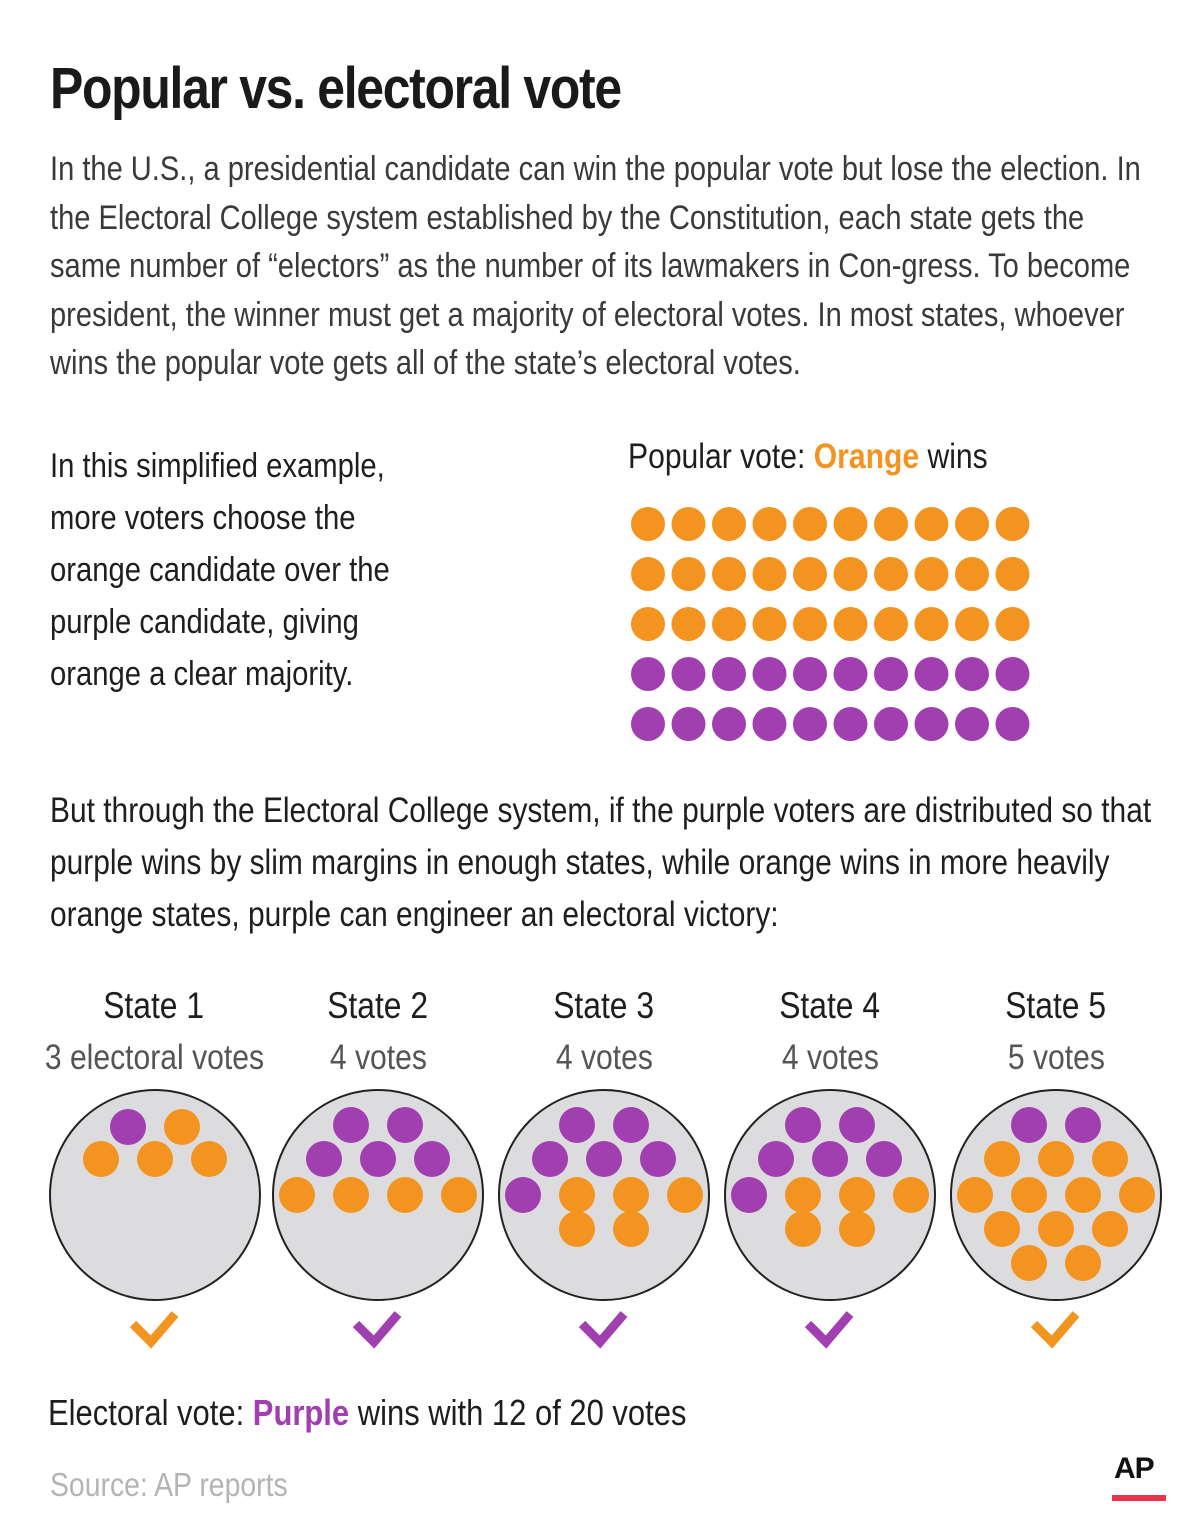  Describe the element at coordinates (301, 1412) in the screenshot. I see `electoral-result-winner: Purple` at that location.